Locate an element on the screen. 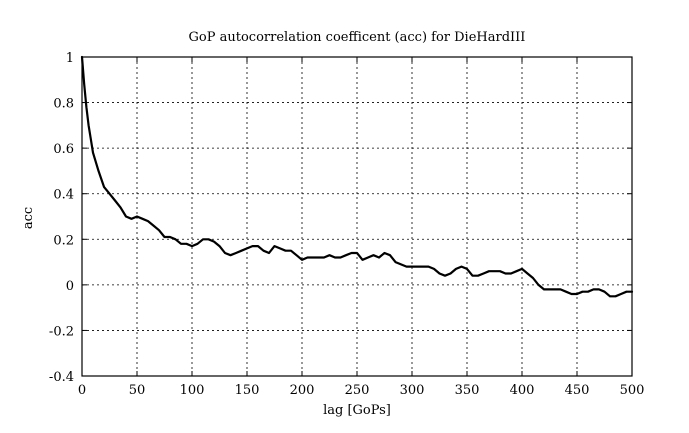 The image size is (689, 433). y-tick-label: 1 is located at coordinates (70, 58).